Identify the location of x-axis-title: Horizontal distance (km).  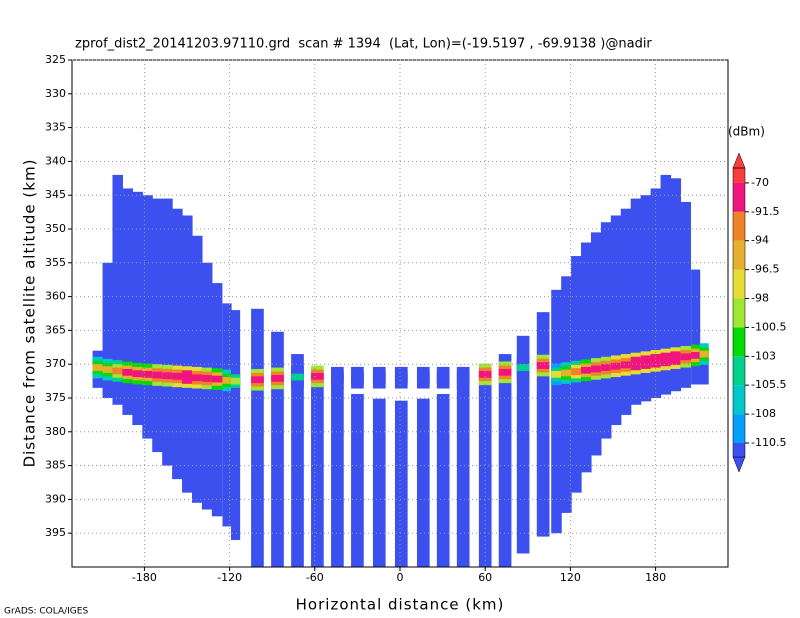
(400, 605).